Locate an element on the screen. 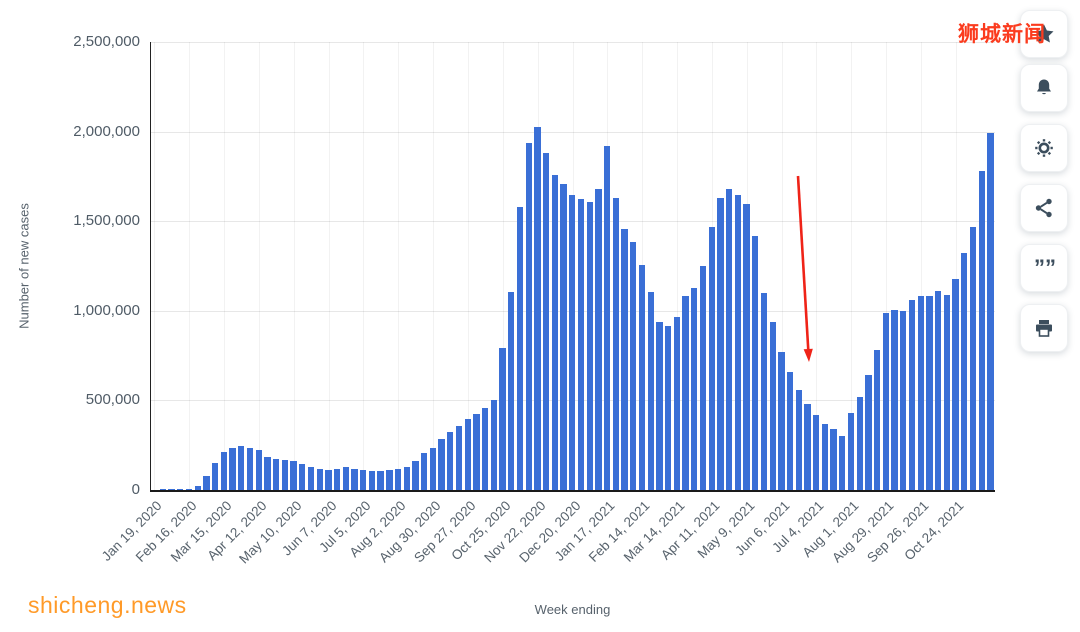 Image resolution: width=1080 pixels, height=632 pixels. print-button is located at coordinates (1044, 328).